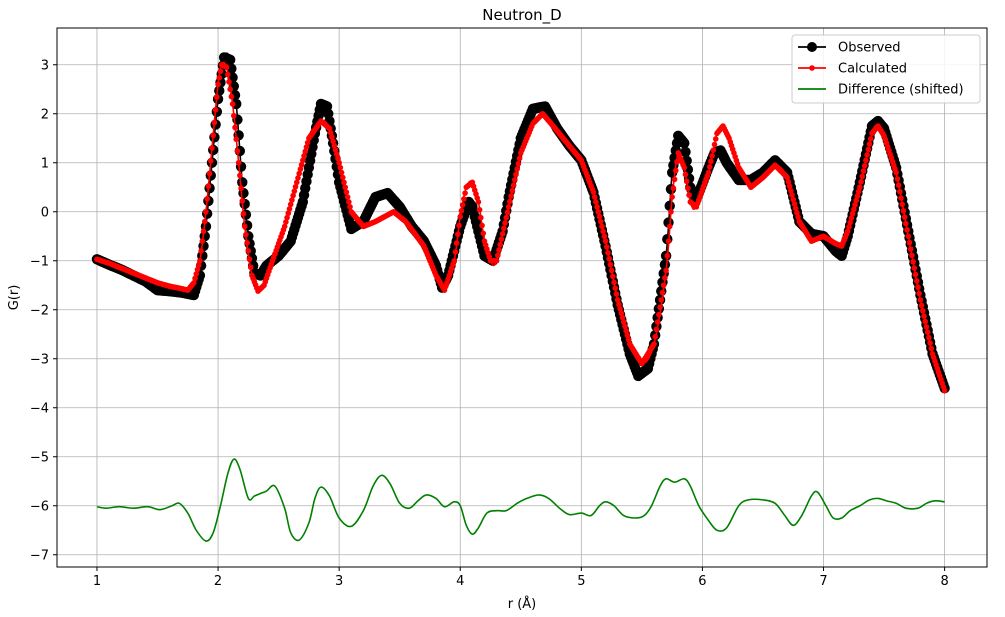  What do you see at coordinates (39, 359) in the screenshot?
I see `y-tick-label: −3` at bounding box center [39, 359].